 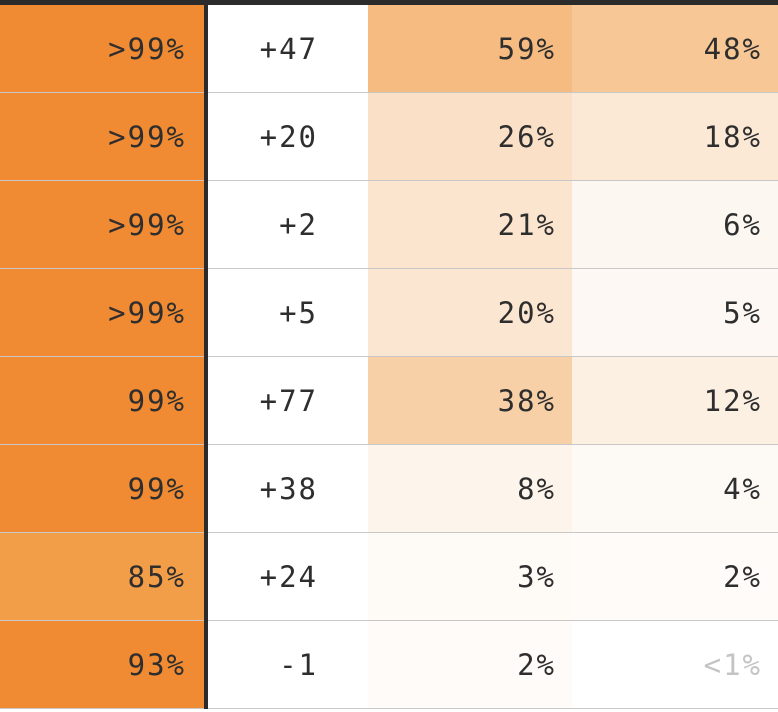 I want to click on table-row: >99% +2 21% 6%, so click(x=389, y=225).